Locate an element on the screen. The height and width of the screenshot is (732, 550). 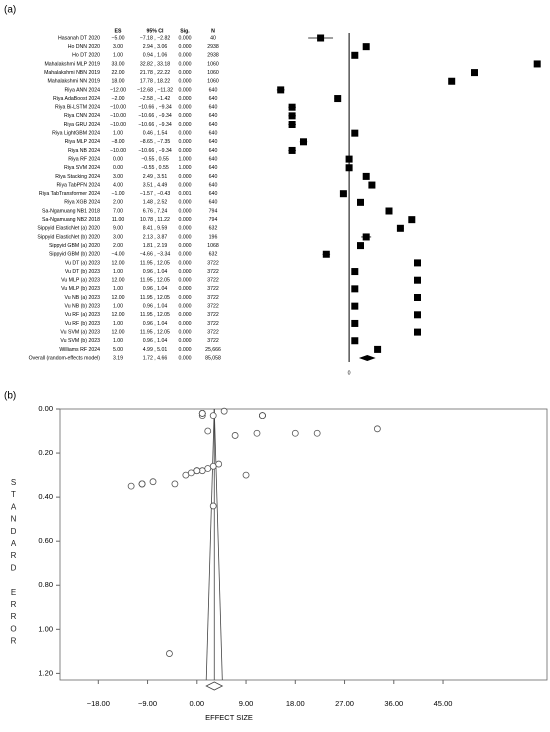
effect-size: 0.00 is located at coordinates (118, 168).